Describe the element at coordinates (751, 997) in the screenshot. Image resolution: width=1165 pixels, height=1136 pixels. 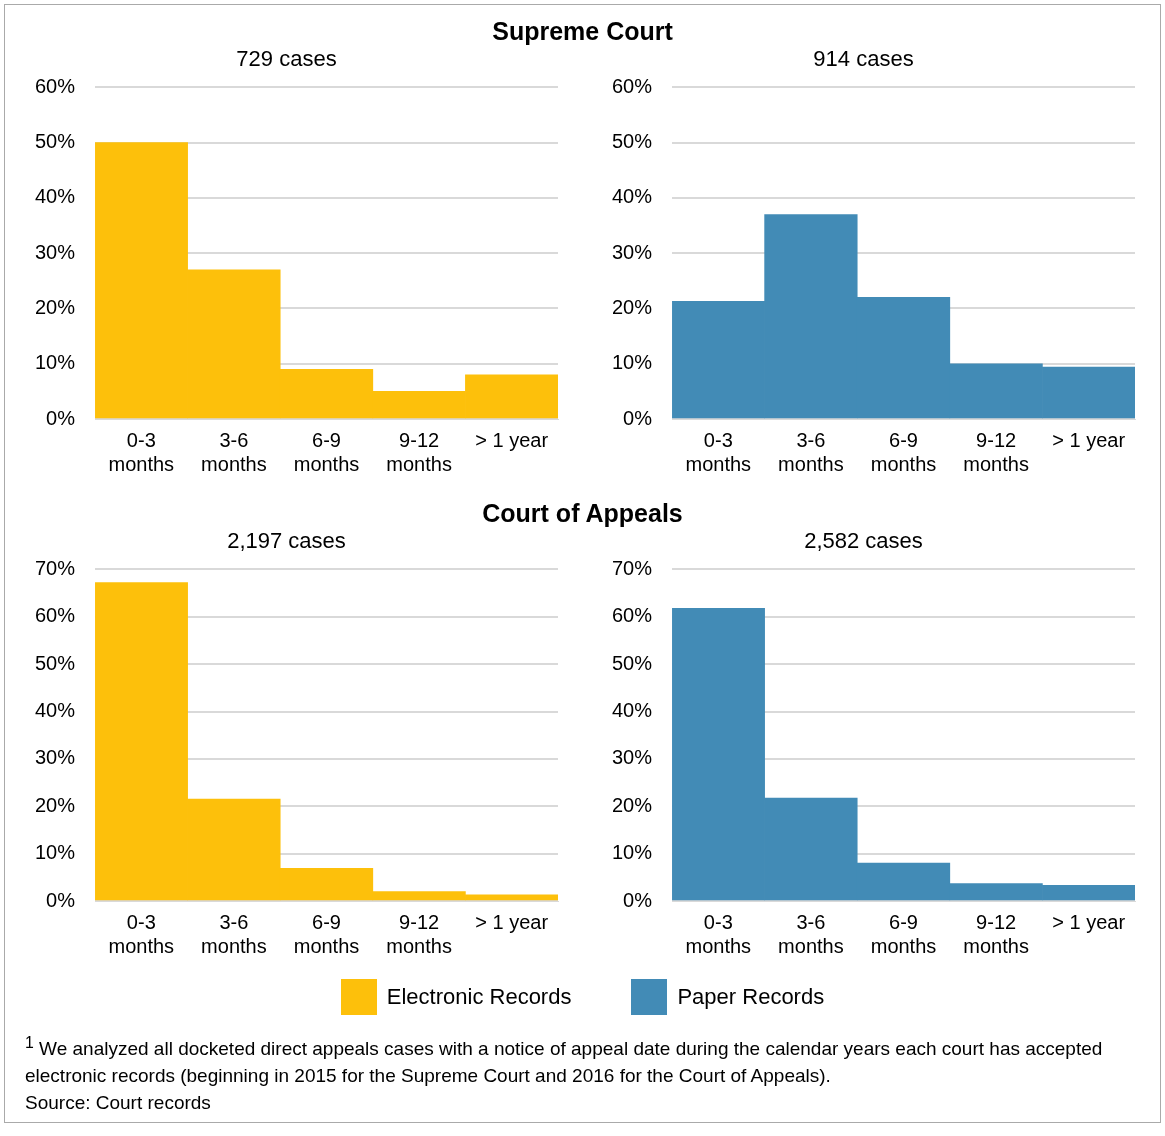
I see `legend-label: Paper Records` at that location.